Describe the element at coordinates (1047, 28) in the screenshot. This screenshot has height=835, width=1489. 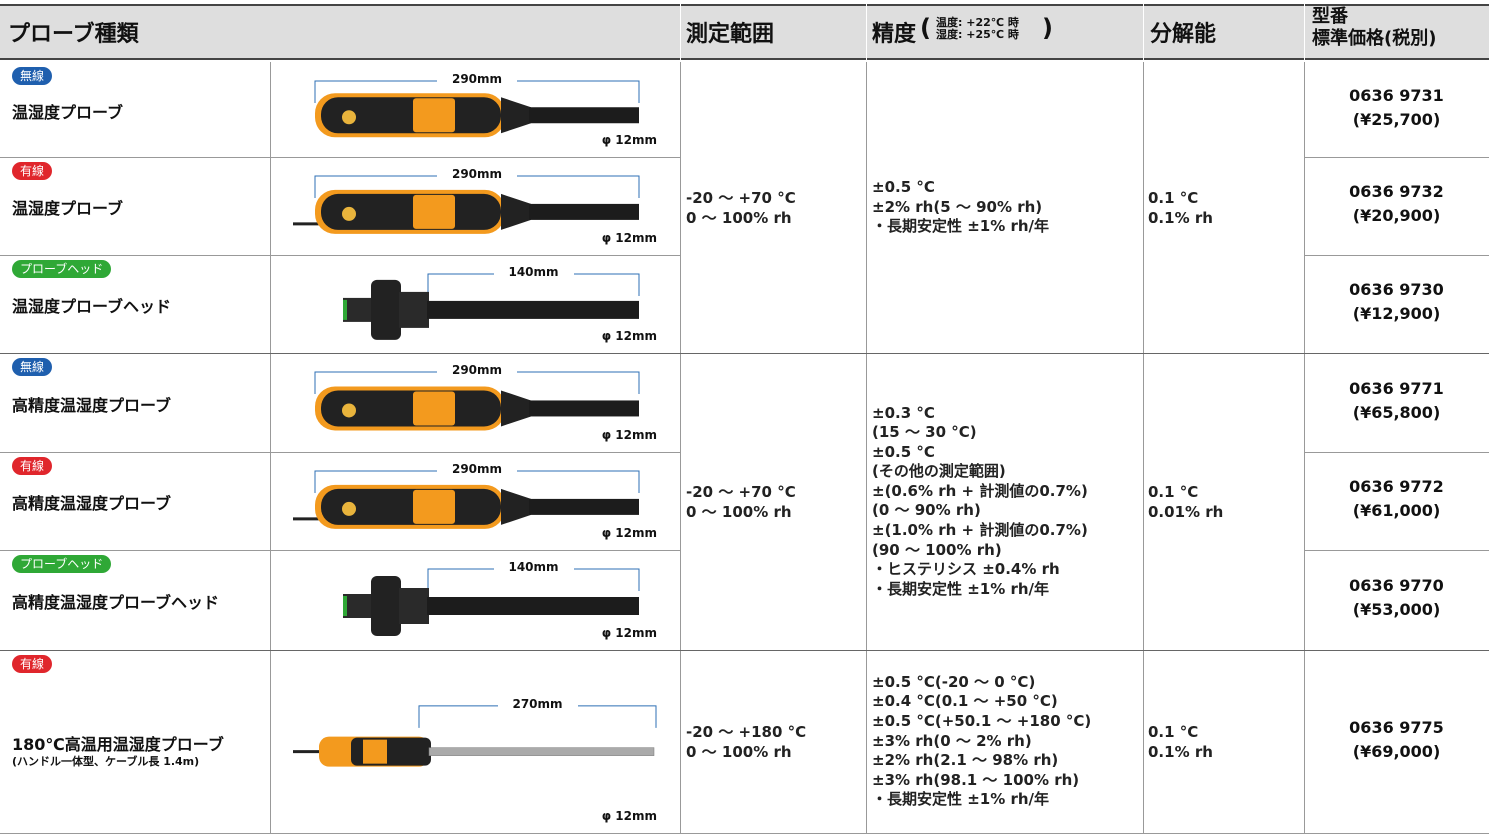
I see `header-paren: )` at that location.